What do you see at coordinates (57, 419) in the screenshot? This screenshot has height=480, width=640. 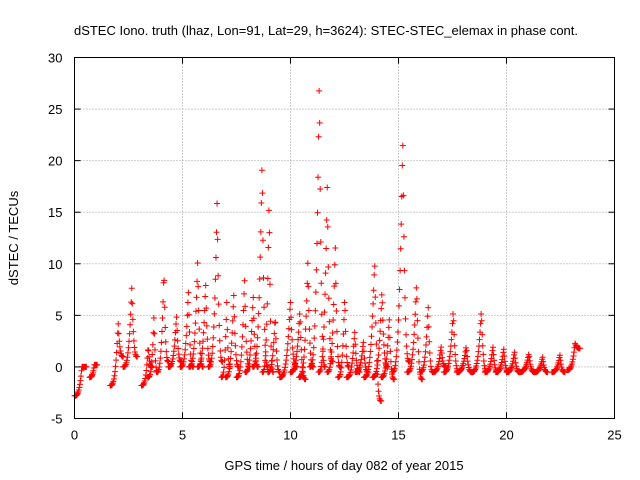 I see `y-tick-label: -5` at bounding box center [57, 419].